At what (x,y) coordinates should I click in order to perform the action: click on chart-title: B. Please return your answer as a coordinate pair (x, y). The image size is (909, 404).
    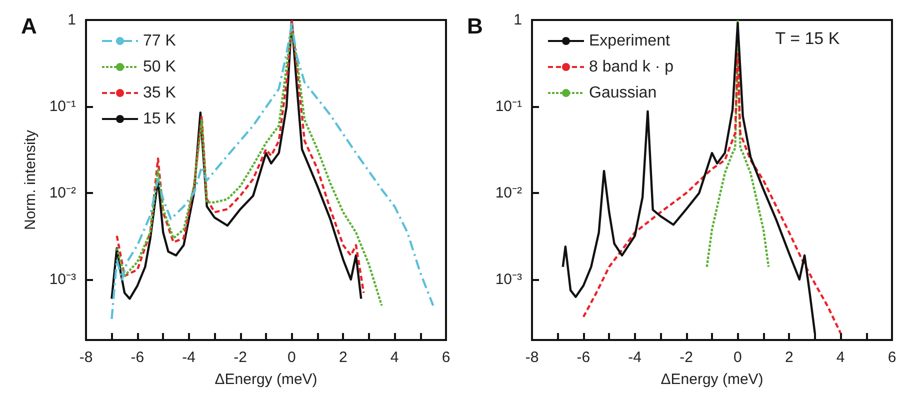
    Looking at the image, I should click on (475, 26).